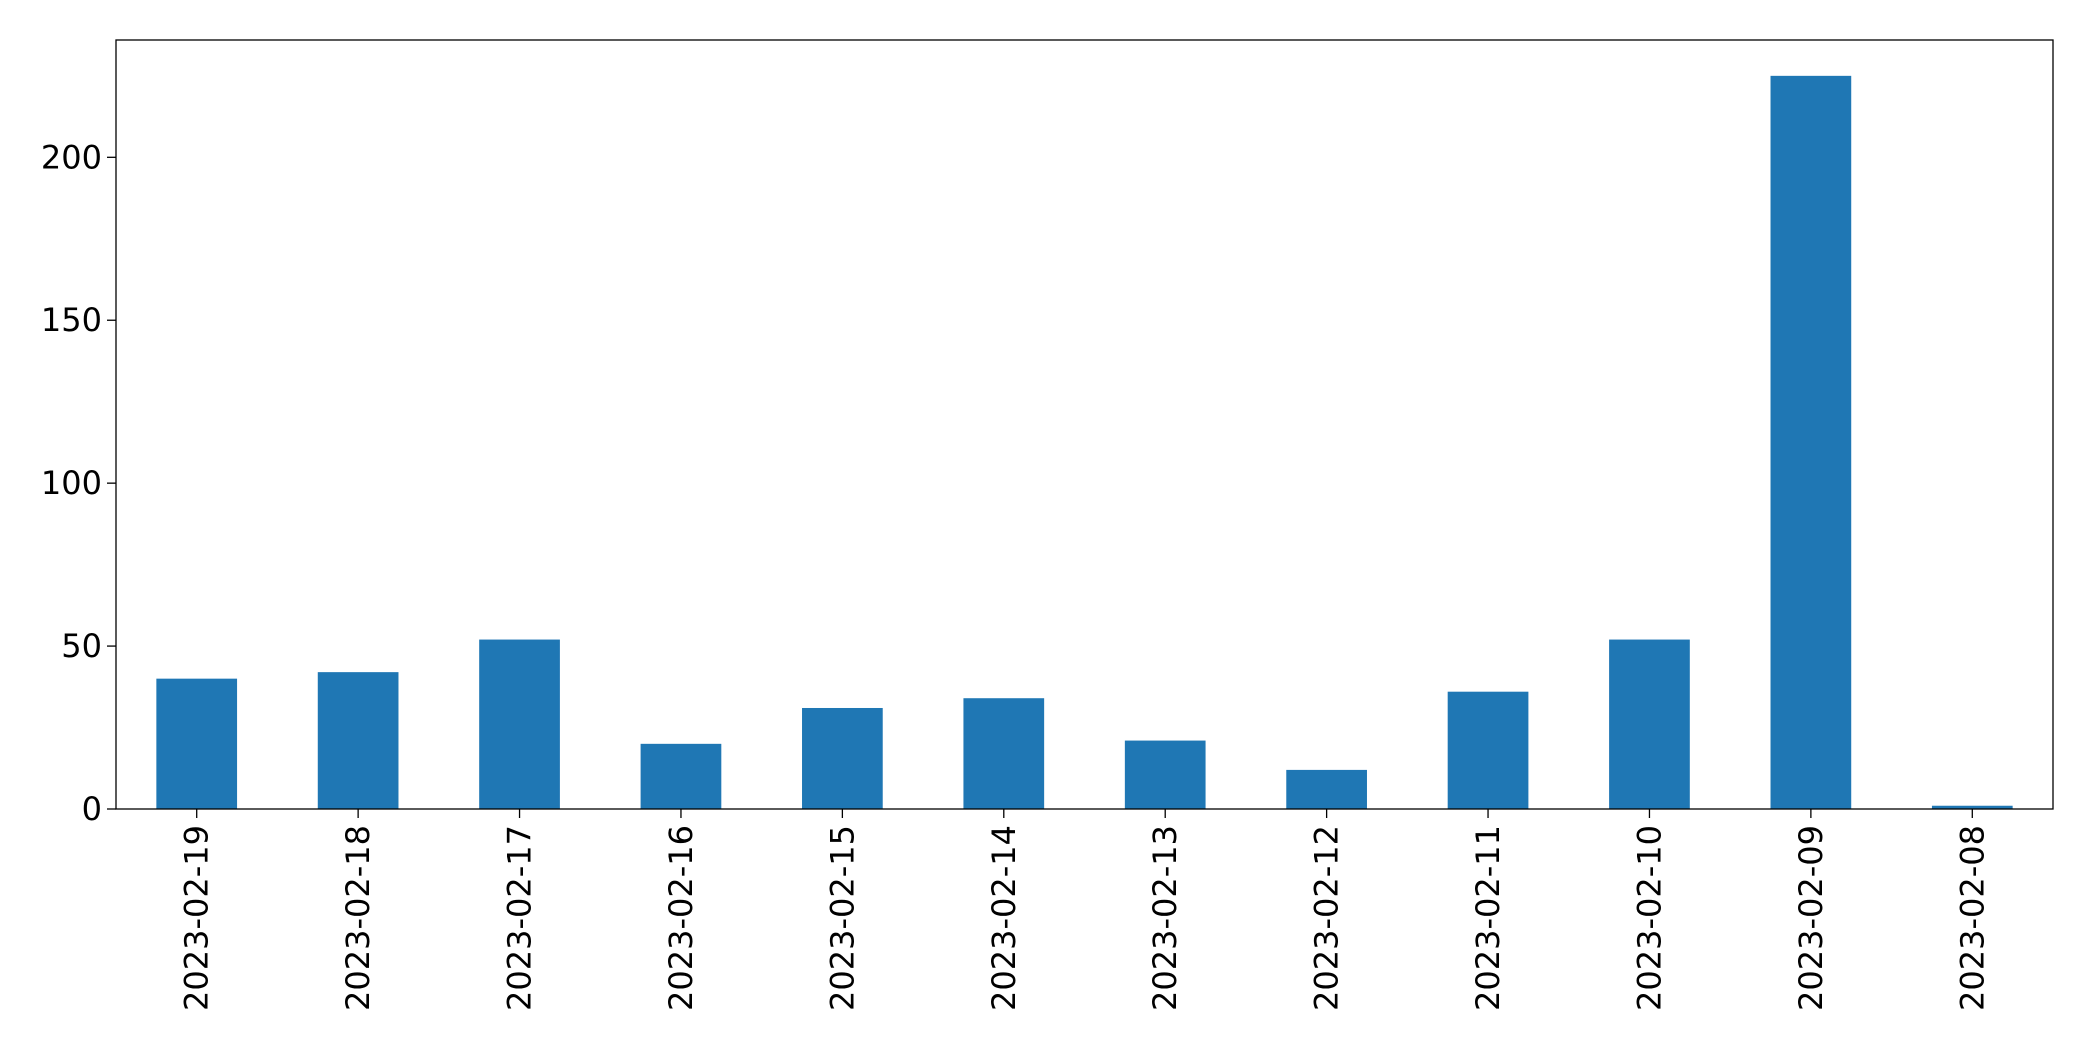  Describe the element at coordinates (1811, 918) in the screenshot. I see `x-tick-label: 2023-02-09` at that location.